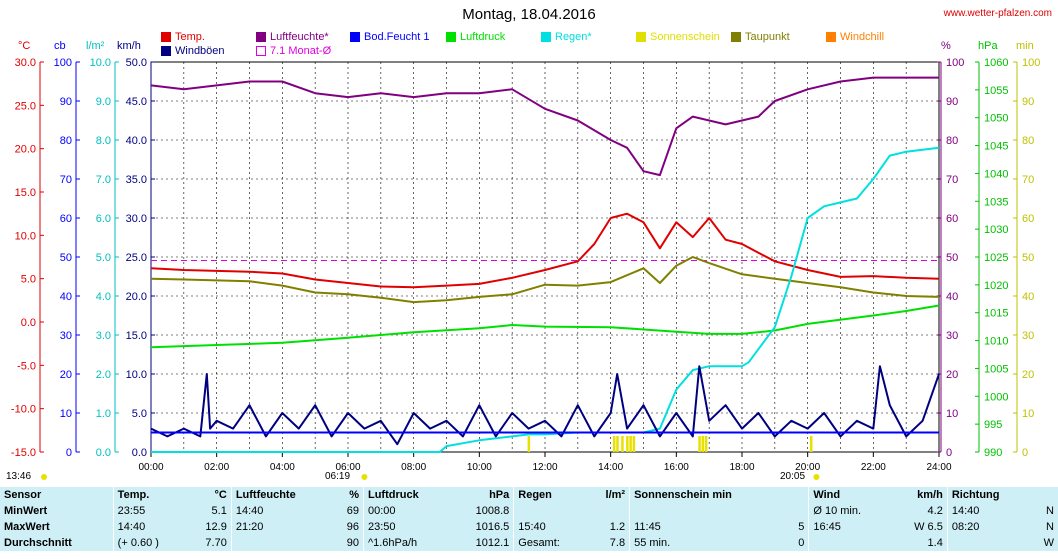  Describe the element at coordinates (1028, 414) in the screenshot. I see `y-tick-label: 10` at that location.